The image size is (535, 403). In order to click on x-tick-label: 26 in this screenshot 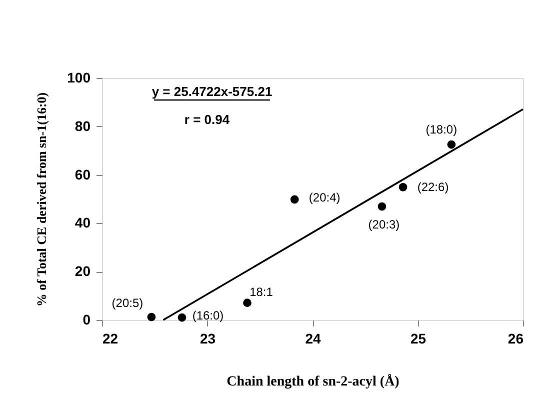, I will do `click(516, 338)`.